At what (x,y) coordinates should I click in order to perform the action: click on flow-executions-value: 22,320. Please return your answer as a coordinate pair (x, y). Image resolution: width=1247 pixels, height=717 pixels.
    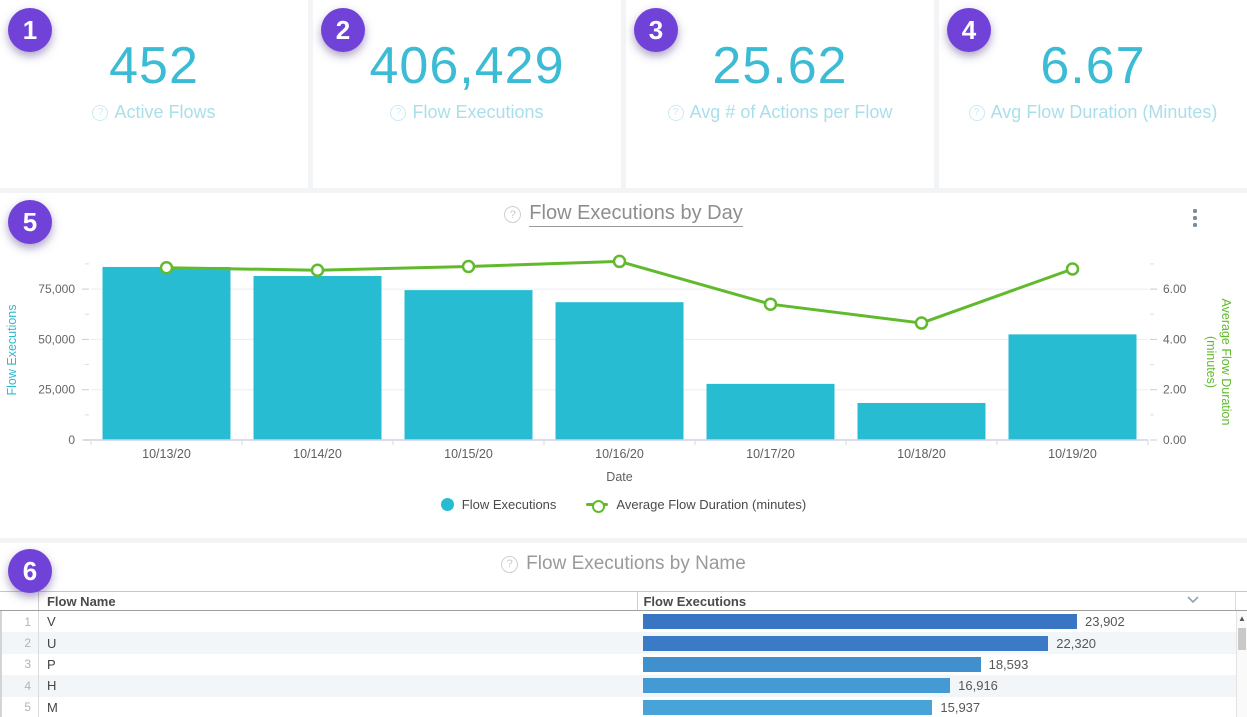
    Looking at the image, I should click on (1076, 643).